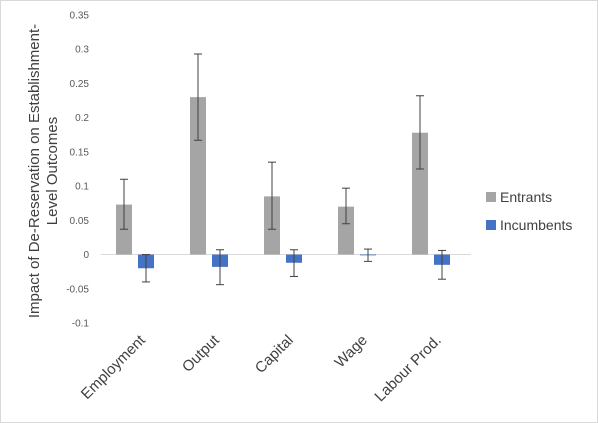 The image size is (598, 423). What do you see at coordinates (77, 170) in the screenshot?
I see `y-axis-ticks: -0.1 -0.05 0 0.05 0.1 0.15 0.2 0.25 0.3 0.35` at bounding box center [77, 170].